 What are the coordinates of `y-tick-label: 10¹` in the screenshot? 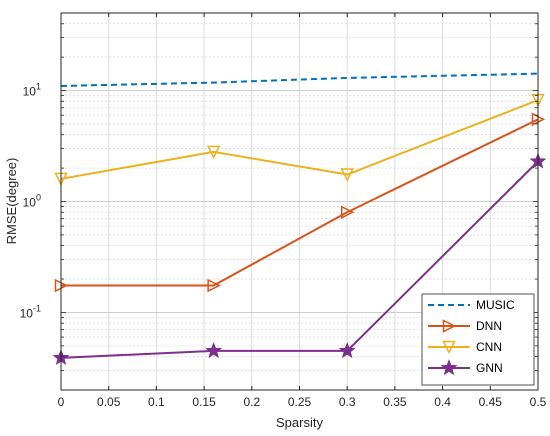 It's located at (32, 90).